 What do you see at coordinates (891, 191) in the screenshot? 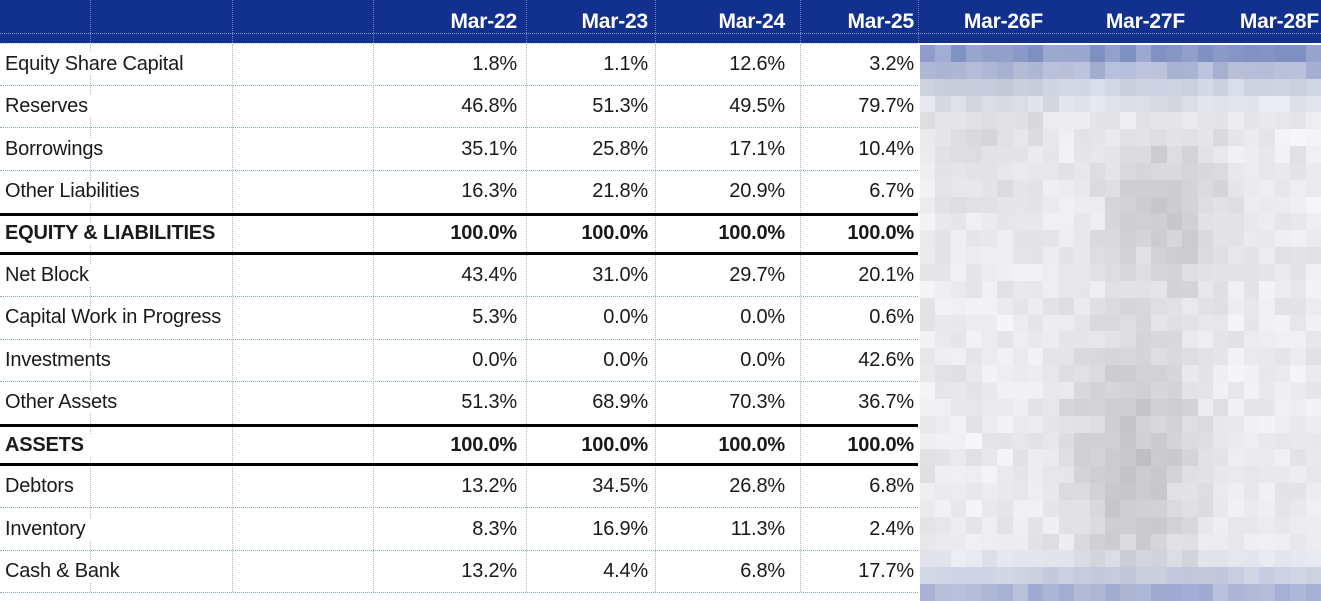
I see `value-cell-mar-25: 6.7%` at bounding box center [891, 191].